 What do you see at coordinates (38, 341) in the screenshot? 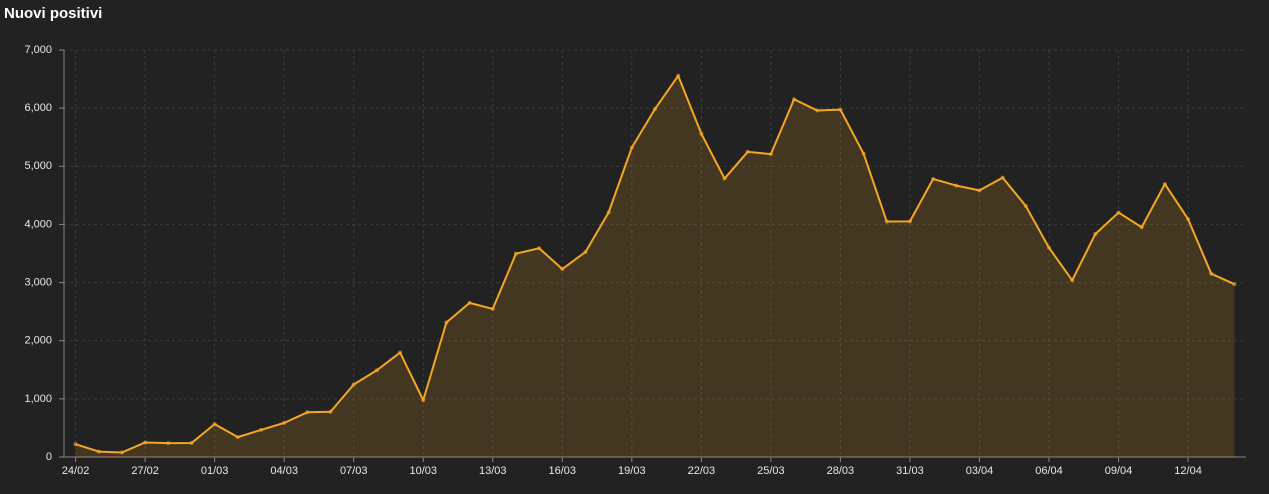
I see `y-tick-label: 2,000` at bounding box center [38, 341].